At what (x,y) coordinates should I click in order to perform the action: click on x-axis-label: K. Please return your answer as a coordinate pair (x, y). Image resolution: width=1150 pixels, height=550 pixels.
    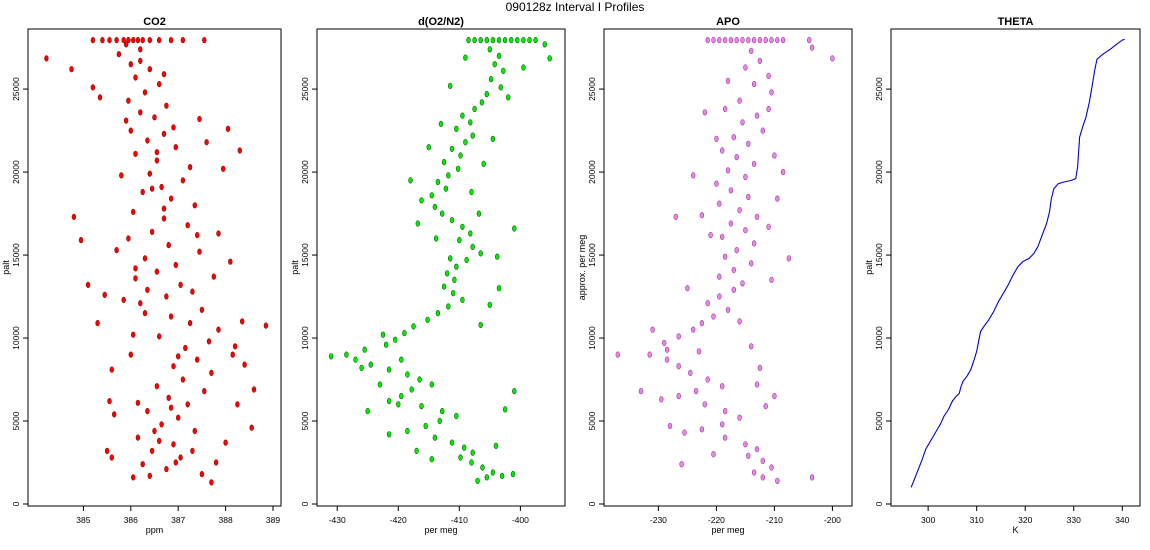
    Looking at the image, I should click on (1015, 530).